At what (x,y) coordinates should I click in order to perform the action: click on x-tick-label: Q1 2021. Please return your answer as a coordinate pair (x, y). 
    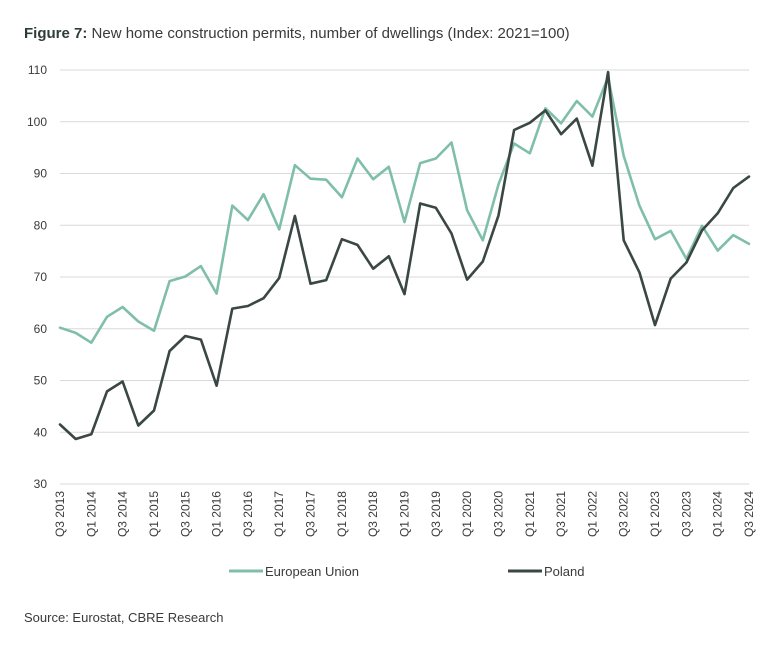
    Looking at the image, I should click on (530, 514).